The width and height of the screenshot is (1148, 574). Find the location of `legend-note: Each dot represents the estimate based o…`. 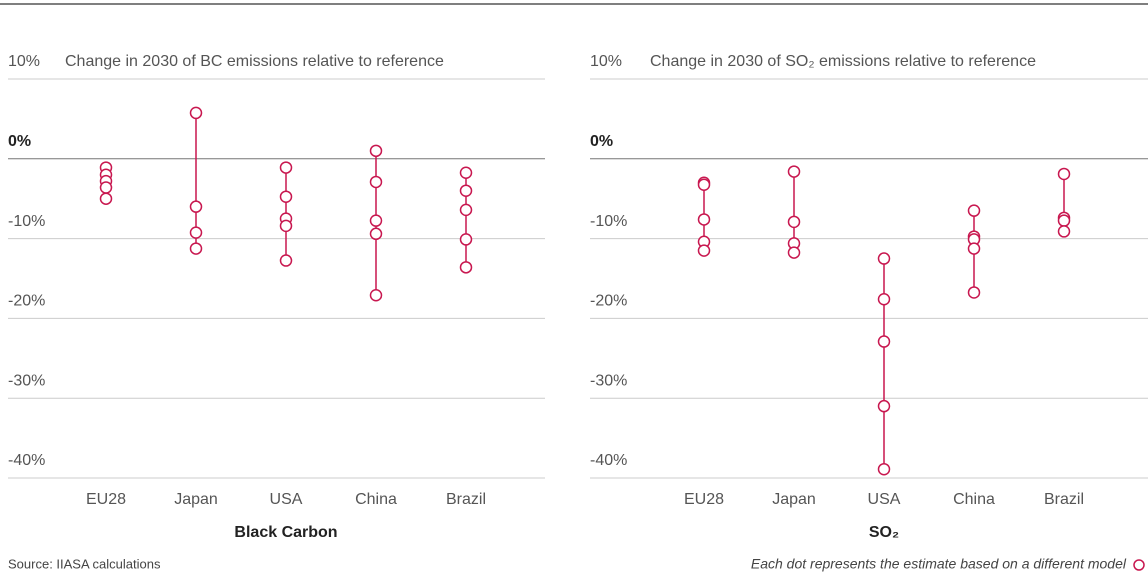

legend-note: Each dot represents the estimate based o… is located at coordinates (939, 564).